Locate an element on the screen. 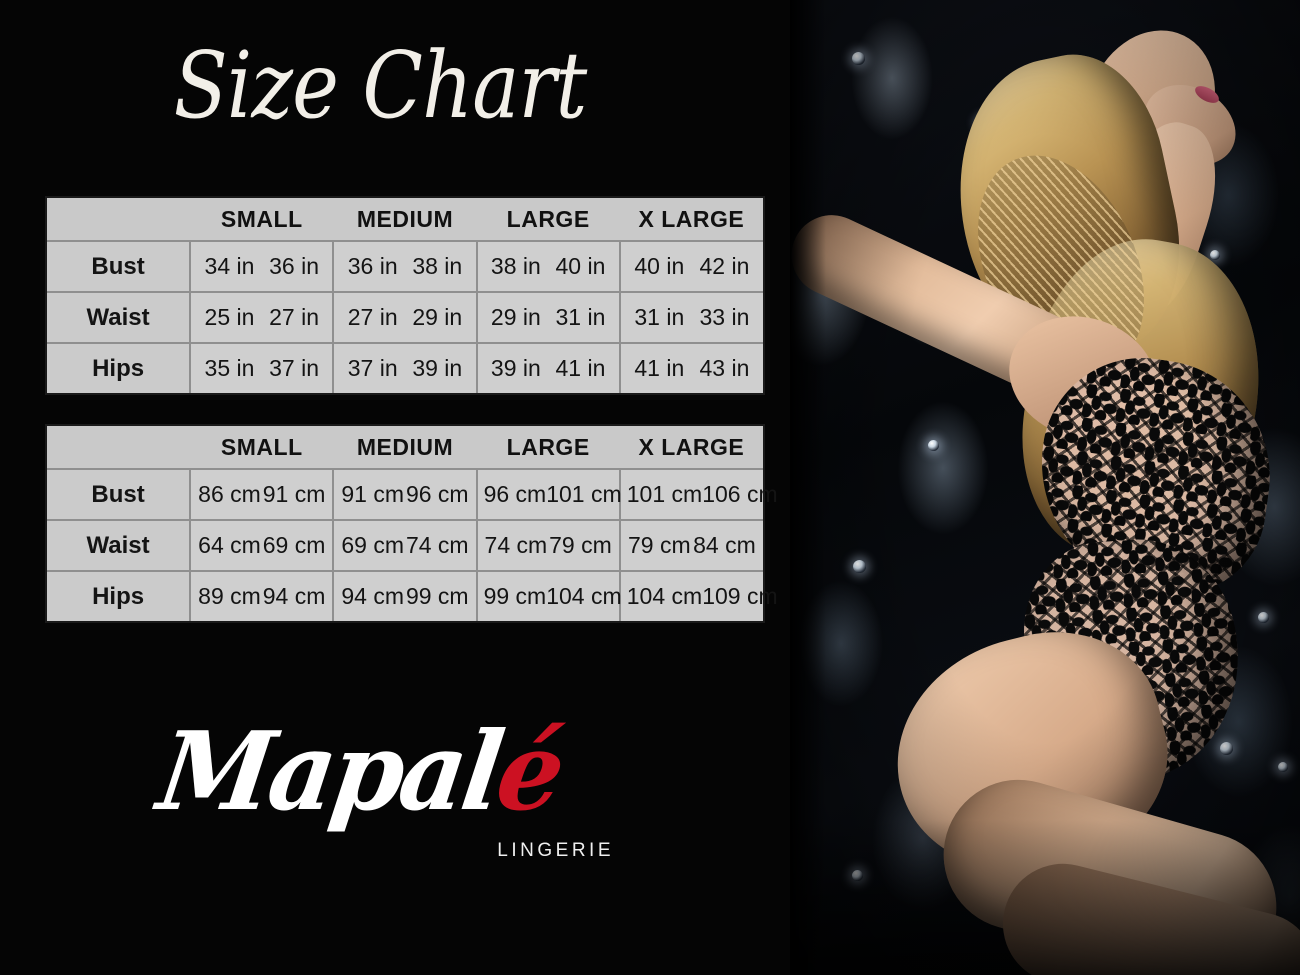 The height and width of the screenshot is (975, 1300). cell-bust-large: 38 in 40 in is located at coordinates (548, 266).